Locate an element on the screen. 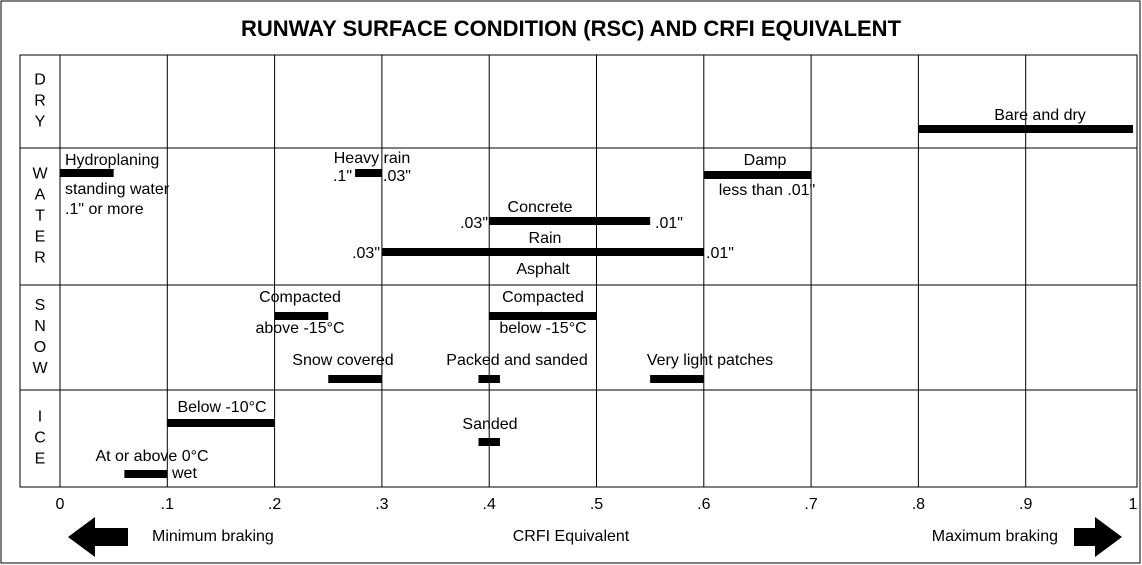 The height and width of the screenshot is (565, 1142). bar-label: At or above 0°C is located at coordinates (151, 456).